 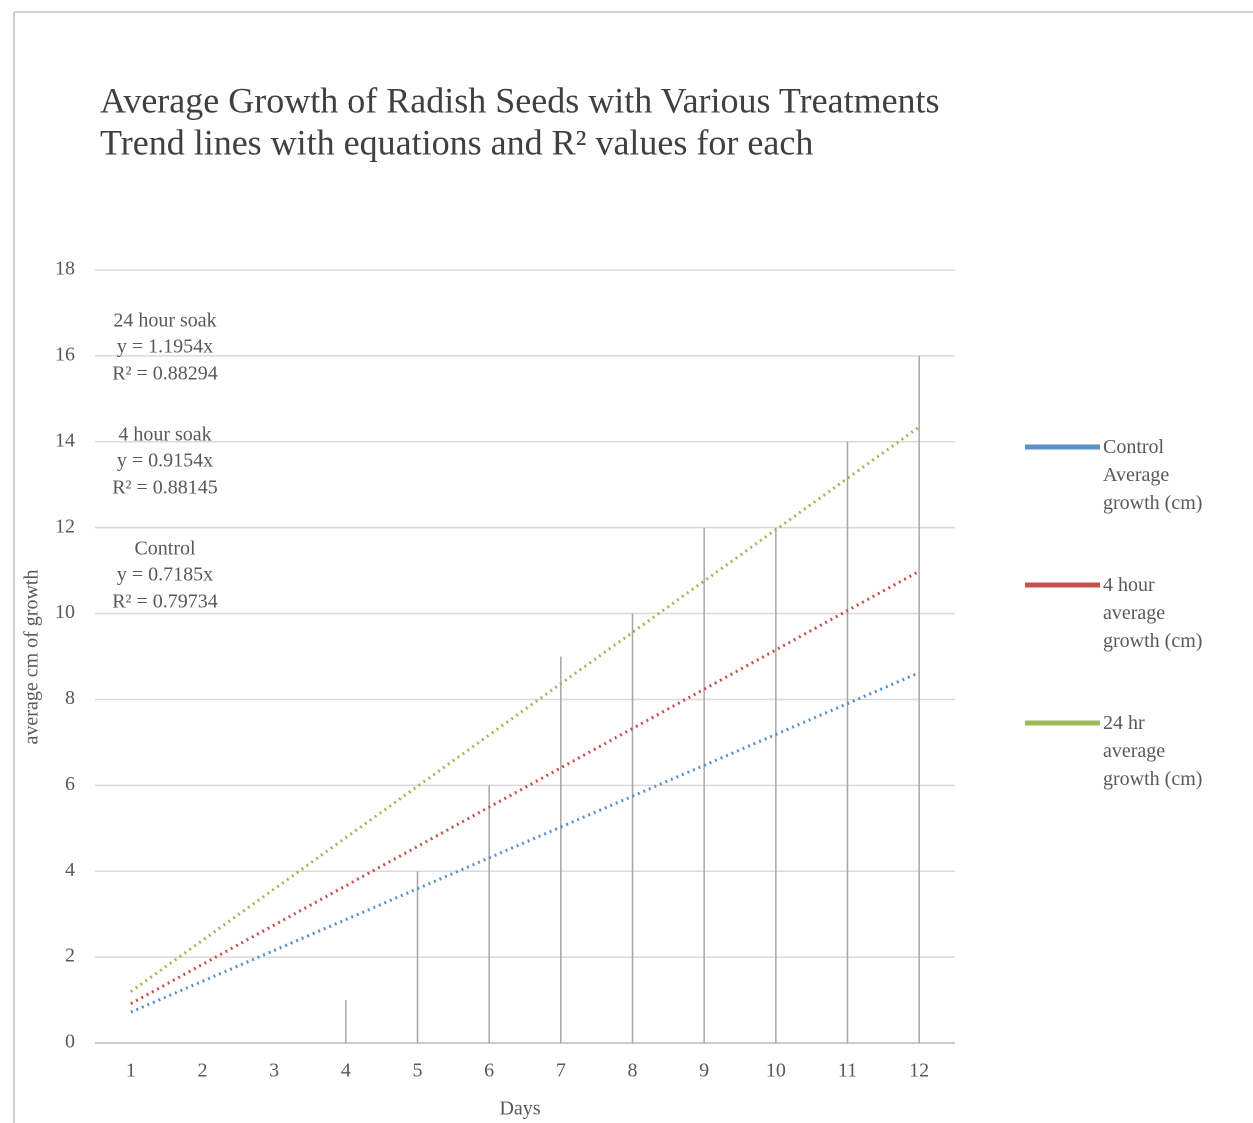 What do you see at coordinates (1153, 751) in the screenshot?
I see `legend-label: 24 hr average growth (cm)` at bounding box center [1153, 751].